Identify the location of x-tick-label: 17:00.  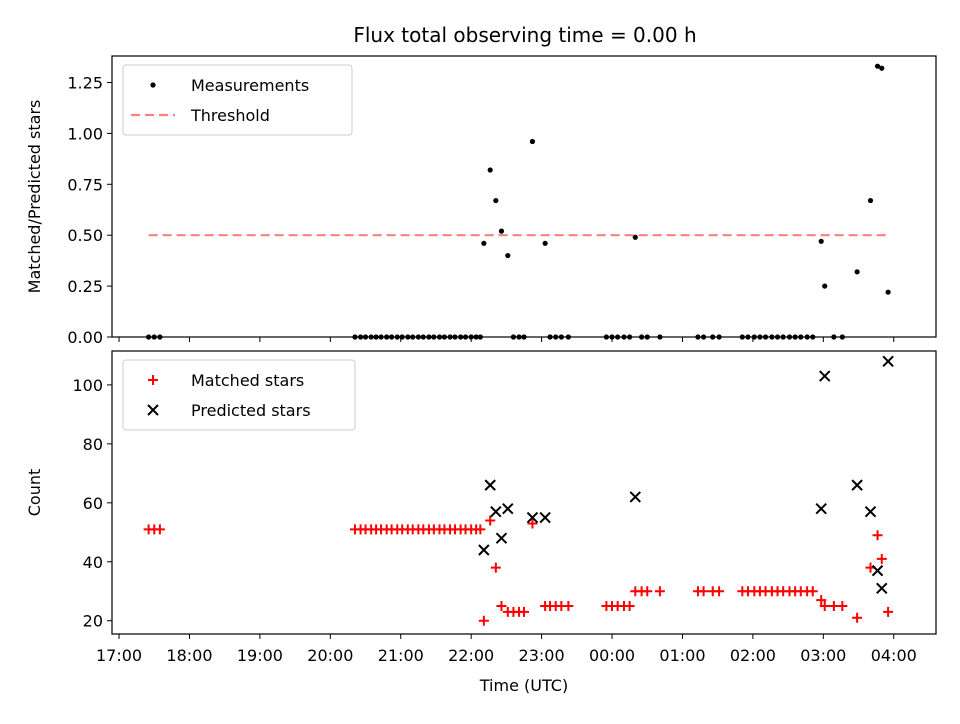
(119, 655).